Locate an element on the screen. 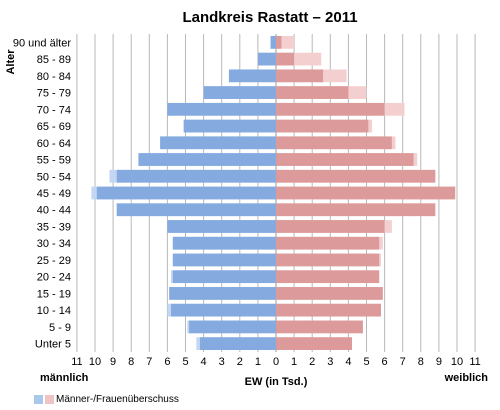 This screenshot has height=410, width=500. x-tick-label: 0 is located at coordinates (276, 362).